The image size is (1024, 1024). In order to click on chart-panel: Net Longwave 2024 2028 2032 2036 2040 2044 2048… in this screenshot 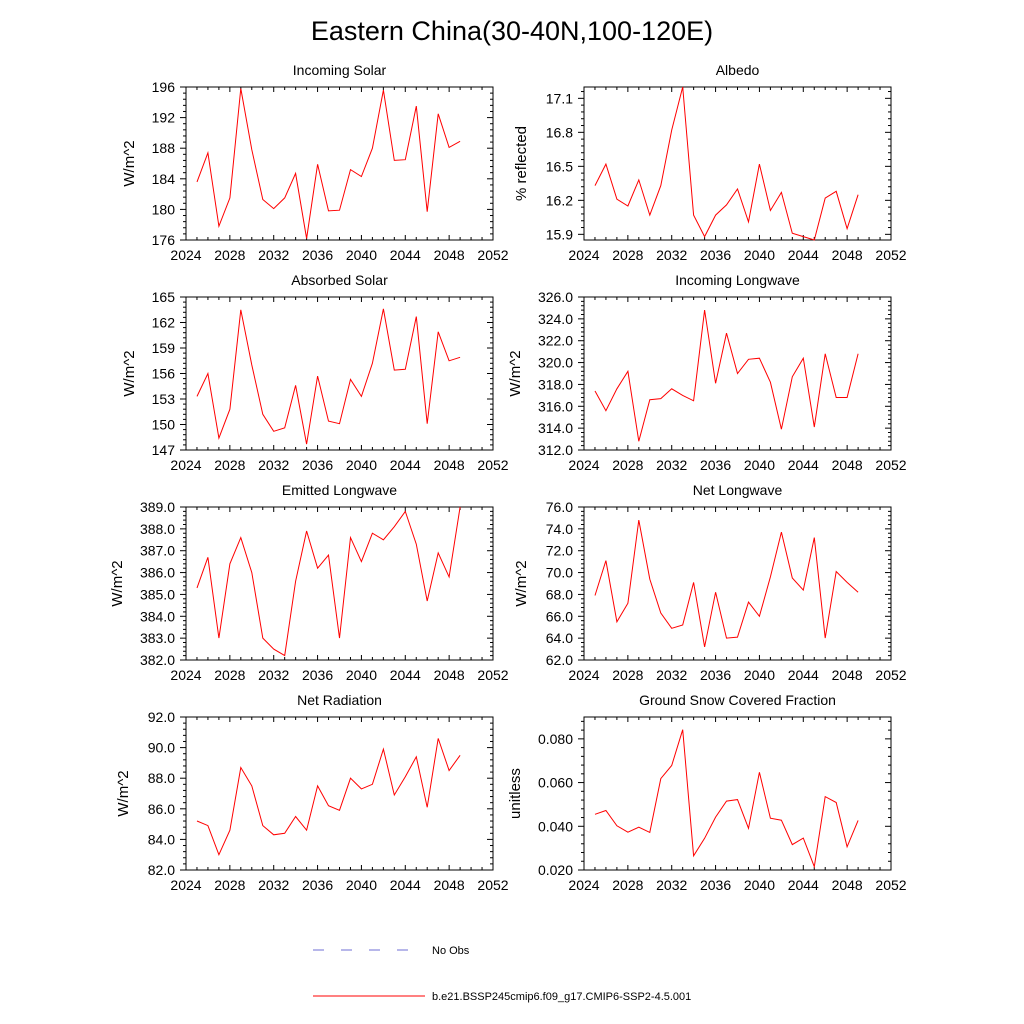, I will do `click(710, 582)`.